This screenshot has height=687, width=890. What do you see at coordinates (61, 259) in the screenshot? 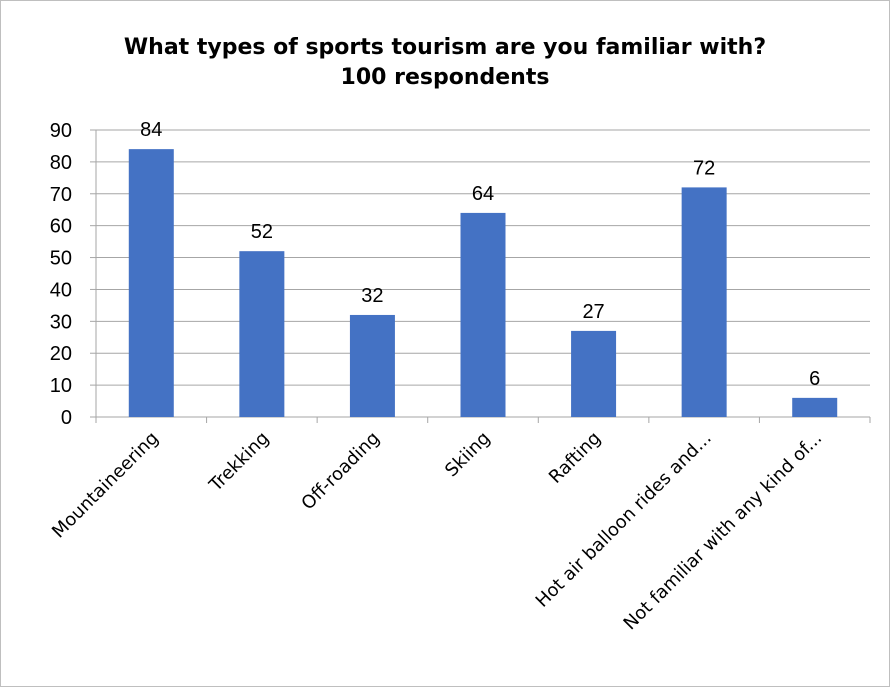
I see `y-tick-label: 50` at bounding box center [61, 259].